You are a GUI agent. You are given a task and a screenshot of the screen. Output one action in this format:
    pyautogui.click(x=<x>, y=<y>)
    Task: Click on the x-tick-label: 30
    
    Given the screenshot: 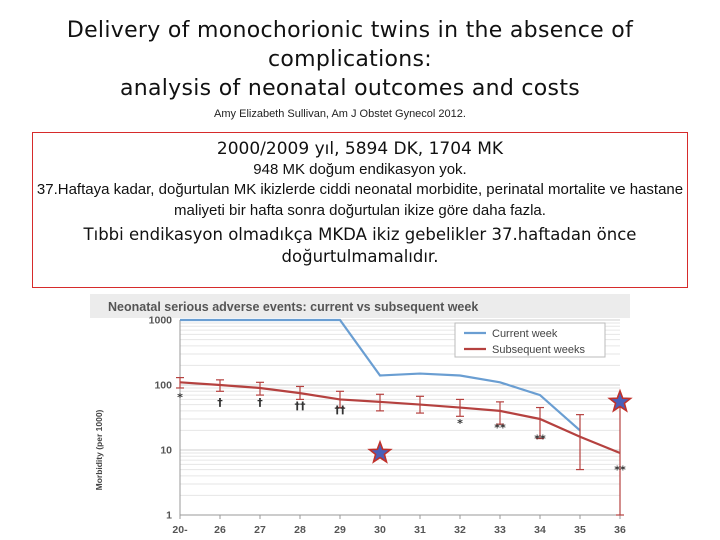 What is the action you would take?
    pyautogui.click(x=380, y=530)
    